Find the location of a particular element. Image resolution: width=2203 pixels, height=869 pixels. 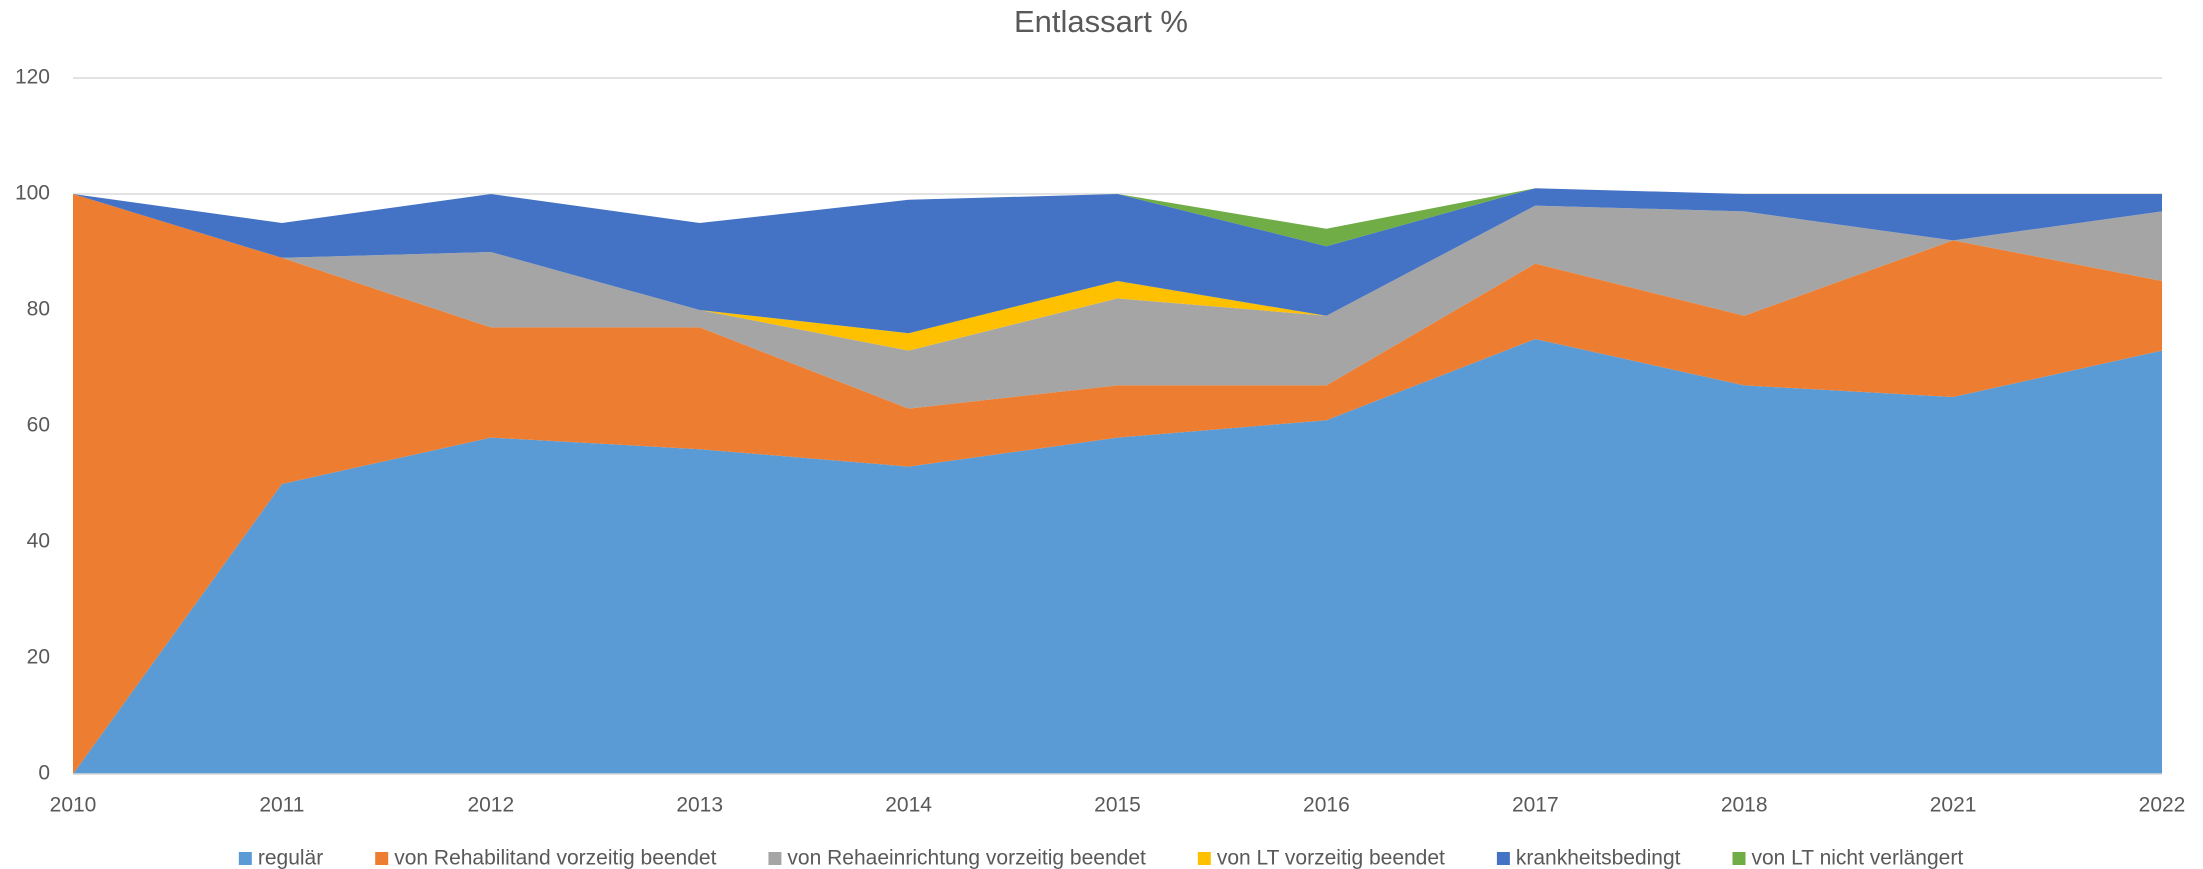

chart-title: Entlassart % is located at coordinates (1101, 21).